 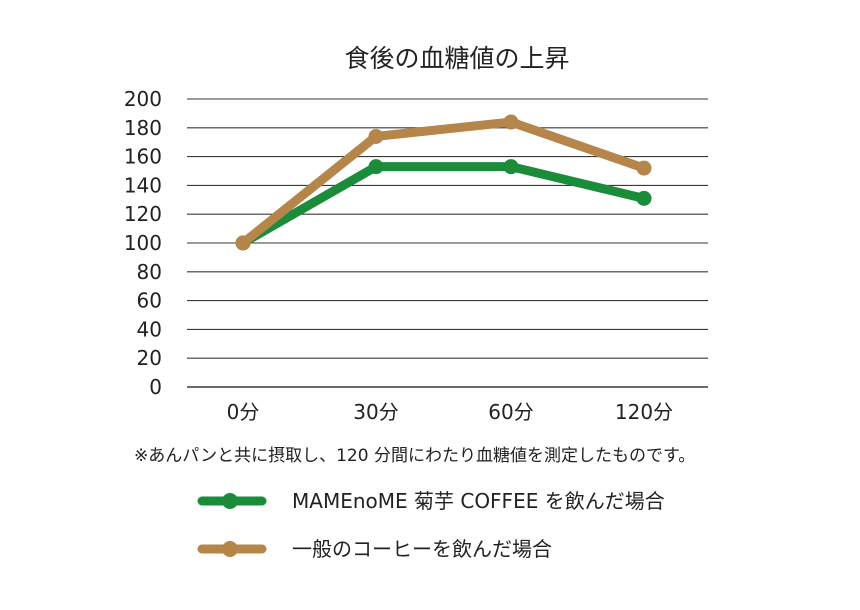 I want to click on x-tick-label: 0分, so click(x=243, y=412).